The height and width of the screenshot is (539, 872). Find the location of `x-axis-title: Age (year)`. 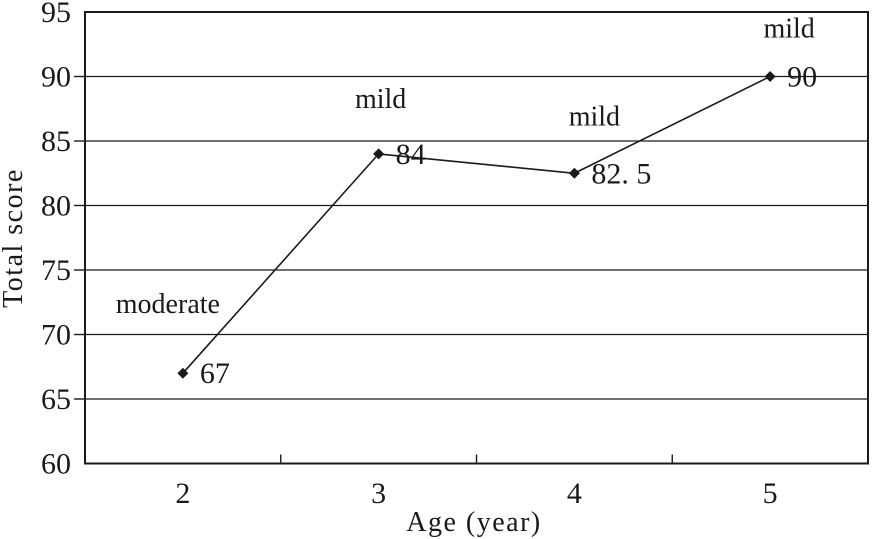

x-axis-title: Age (year) is located at coordinates (474, 522).